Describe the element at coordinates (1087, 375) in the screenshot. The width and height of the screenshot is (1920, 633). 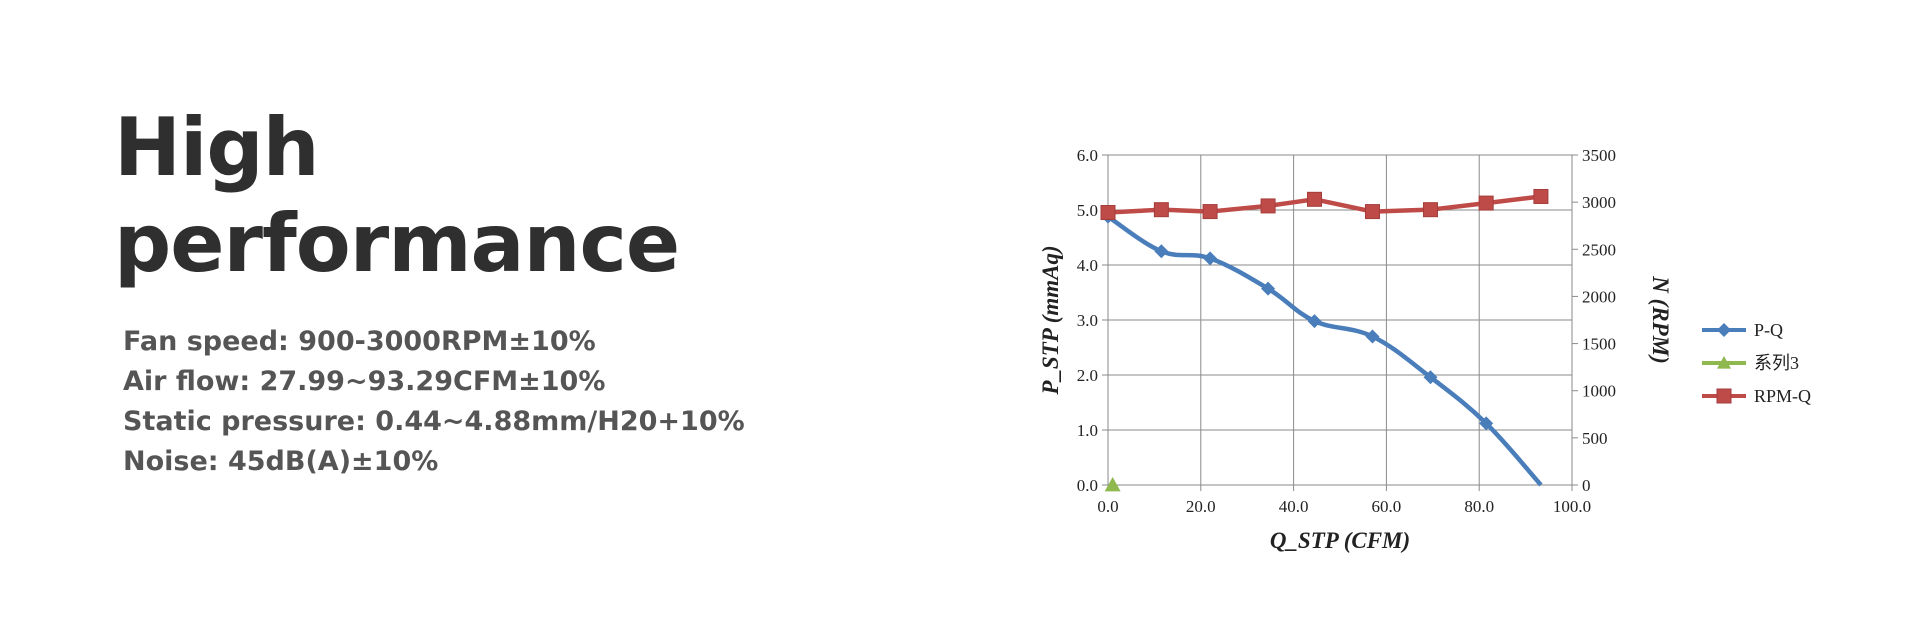
I see `y-tick-label: 2.0` at that location.